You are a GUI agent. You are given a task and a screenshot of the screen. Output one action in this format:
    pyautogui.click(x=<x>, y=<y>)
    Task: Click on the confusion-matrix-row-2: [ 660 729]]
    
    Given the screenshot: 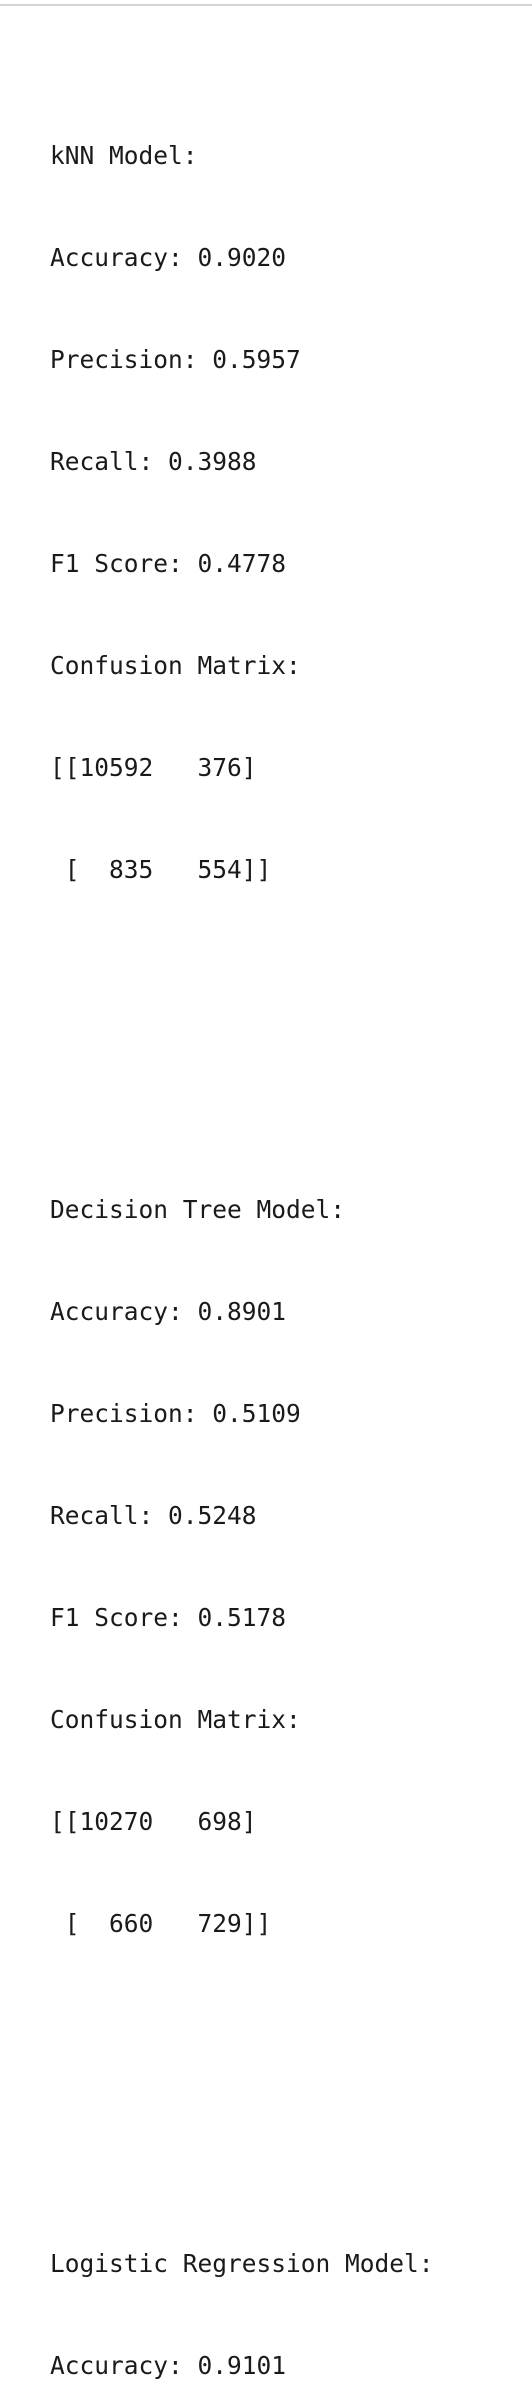 What is the action you would take?
    pyautogui.click(x=161, y=1923)
    